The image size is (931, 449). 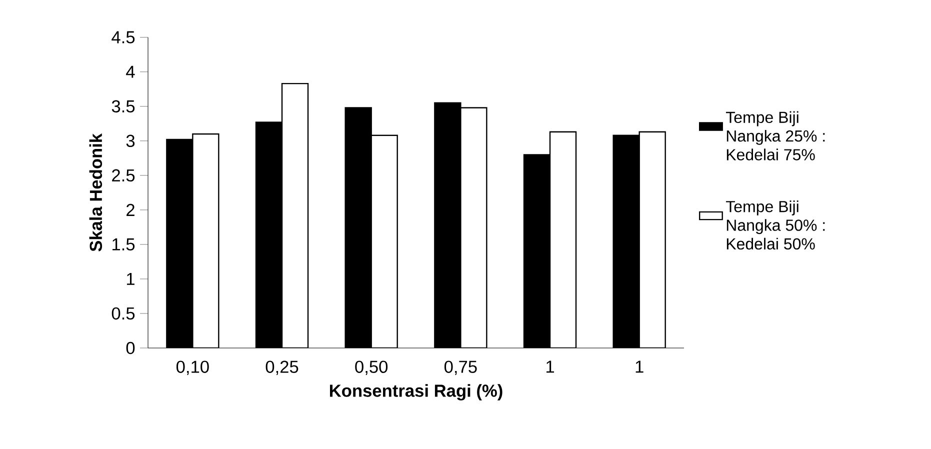 What do you see at coordinates (123, 313) in the screenshot?
I see `y-tick-label: 0.5` at bounding box center [123, 313].